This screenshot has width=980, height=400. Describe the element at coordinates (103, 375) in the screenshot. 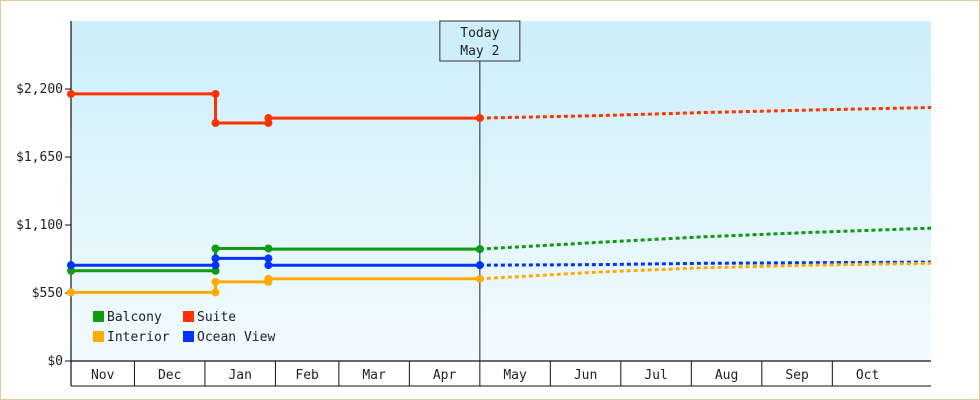

I see `month-label: Nov` at that location.